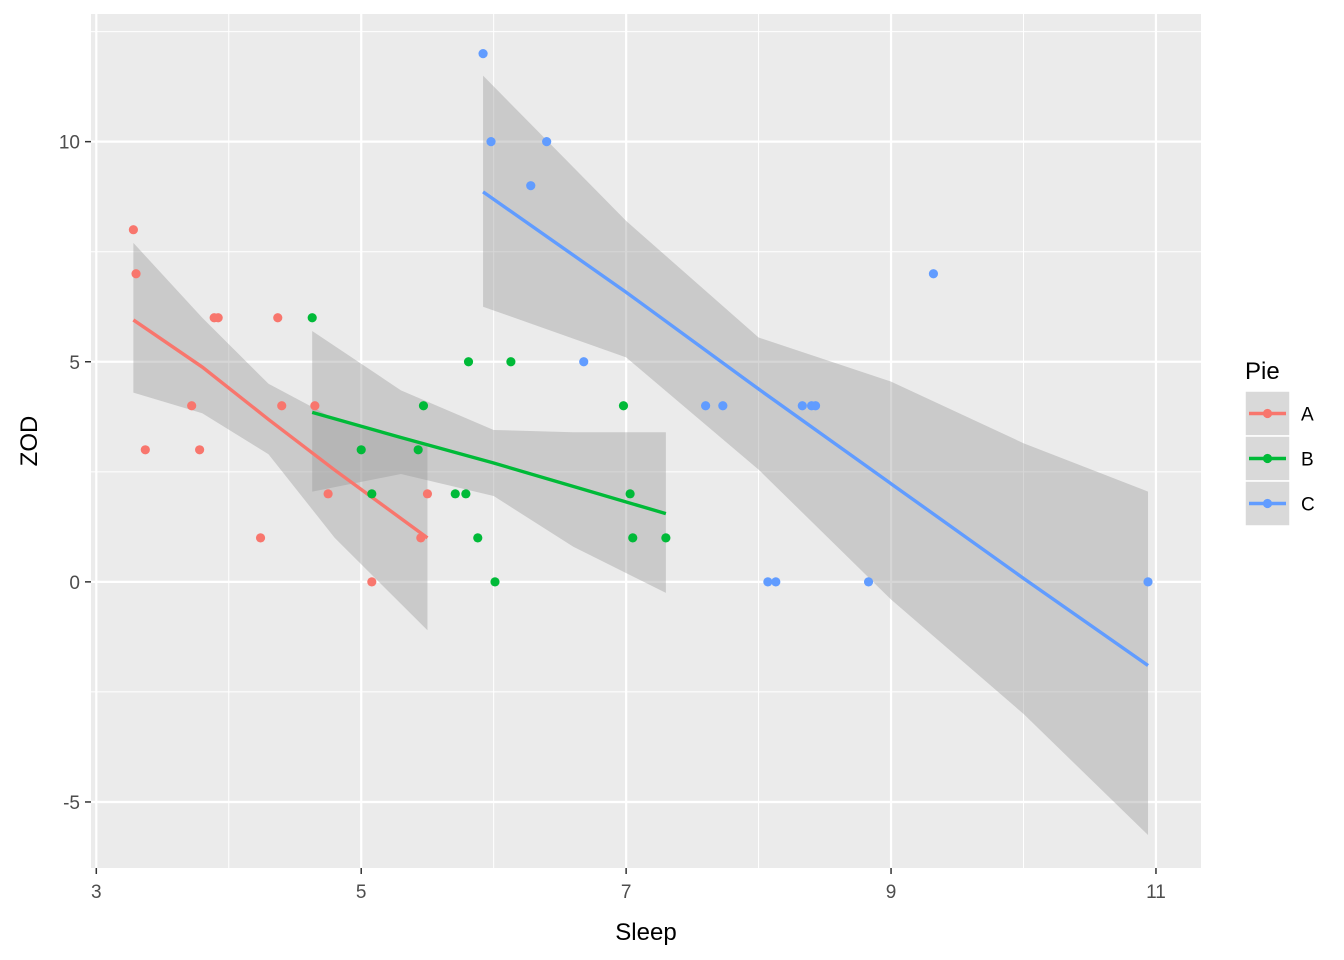  What do you see at coordinates (1156, 892) in the screenshot?
I see `x-tick-label: 11` at bounding box center [1156, 892].